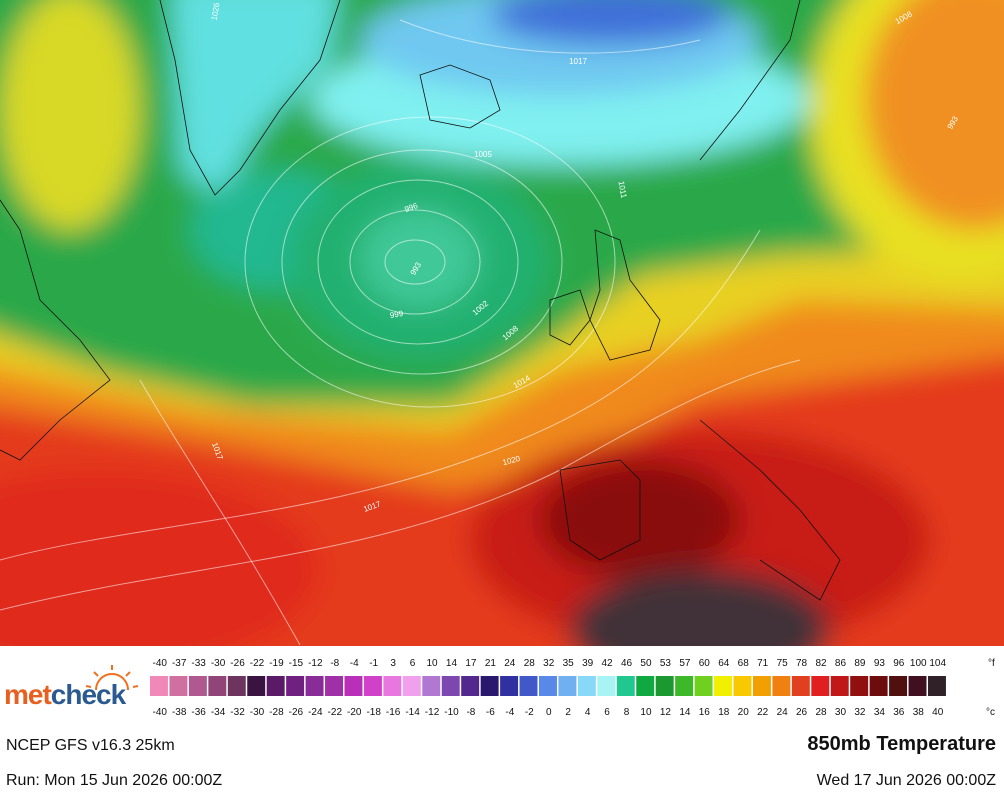 Image resolution: width=1004 pixels, height=800 pixels. What do you see at coordinates (919, 712) in the screenshot?
I see `legend-c-label: 38` at bounding box center [919, 712].